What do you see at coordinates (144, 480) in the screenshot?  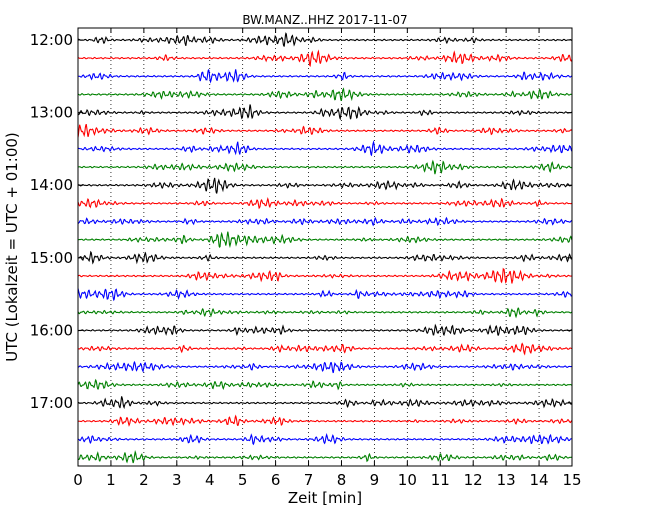 I see `x-tick-label: 2` at bounding box center [144, 480].